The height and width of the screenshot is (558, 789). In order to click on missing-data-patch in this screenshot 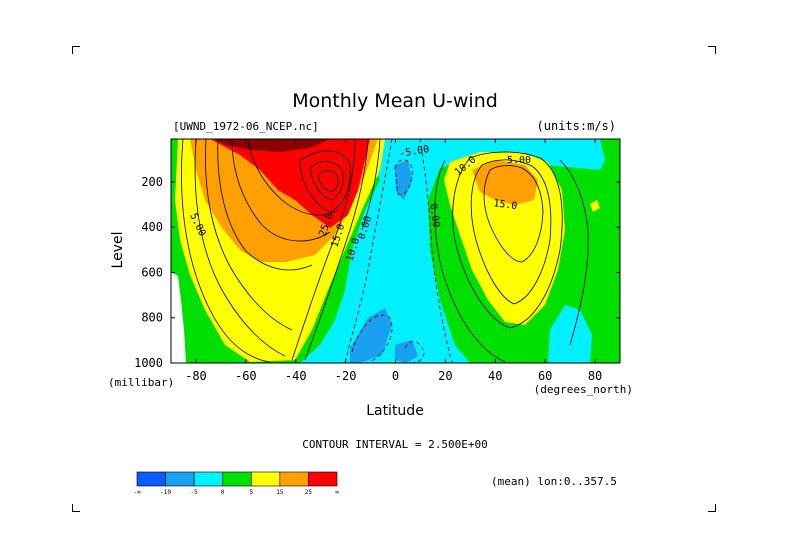, I will do `click(178, 317)`.